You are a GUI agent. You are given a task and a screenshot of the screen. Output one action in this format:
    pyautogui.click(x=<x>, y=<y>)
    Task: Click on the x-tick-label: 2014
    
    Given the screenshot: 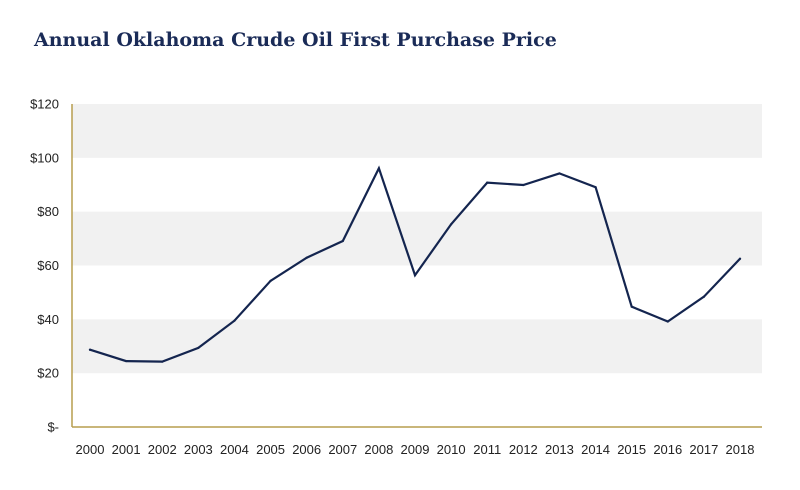 What is the action you would take?
    pyautogui.click(x=595, y=449)
    